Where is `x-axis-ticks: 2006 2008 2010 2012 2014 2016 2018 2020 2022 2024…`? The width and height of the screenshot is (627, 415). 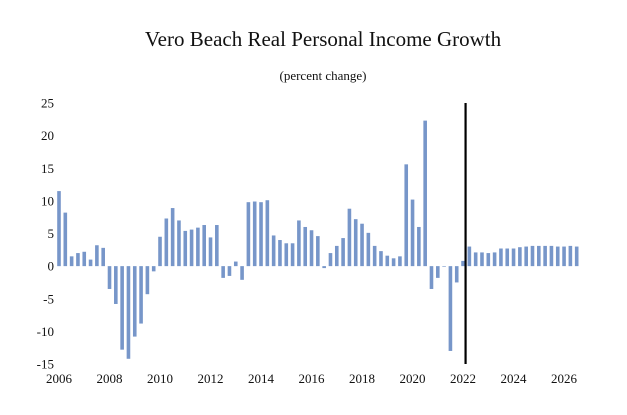
x-axis-ticks: 2006 2008 2010 2012 2014 2016 2018 2020 2022 2024… is located at coordinates (312, 378).